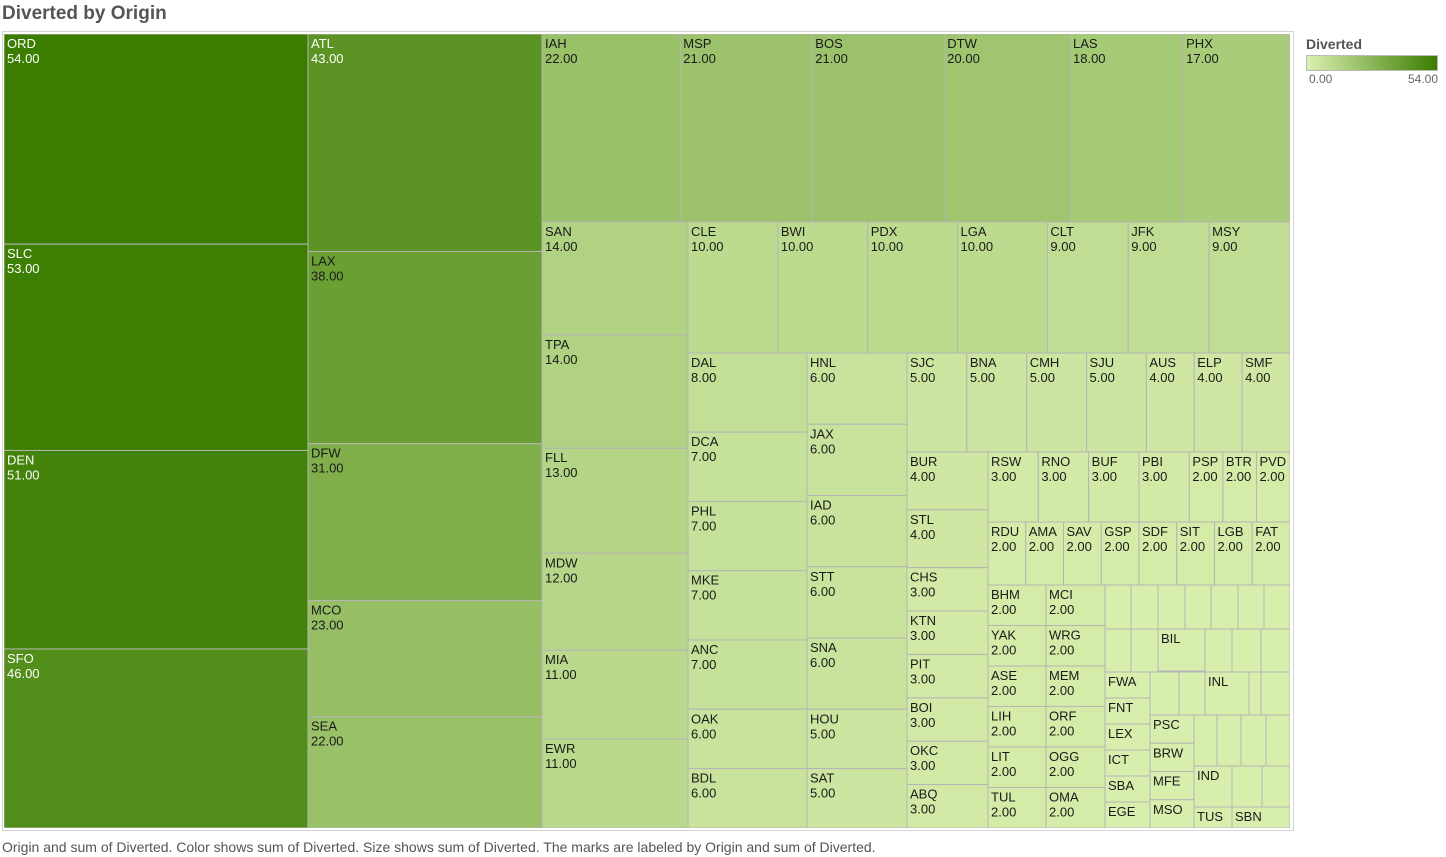 This screenshot has width=1446, height=857. Describe the element at coordinates (1172, 786) in the screenshot. I see `treemap-cell-mfe: MFE` at that location.